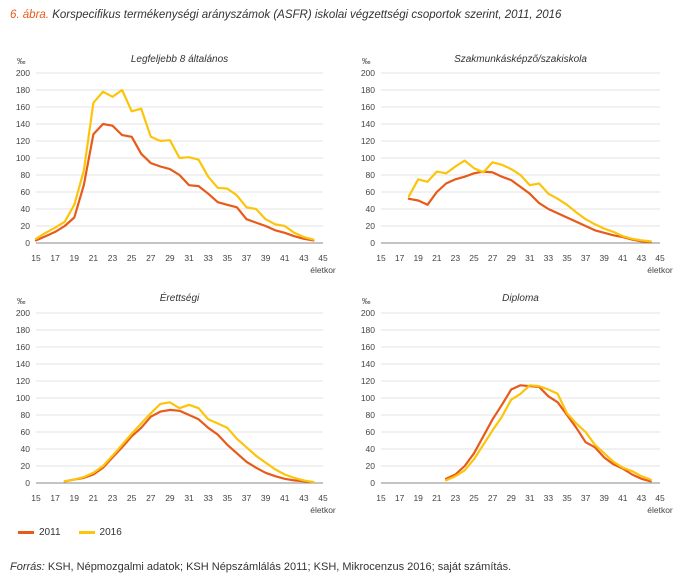  I want to click on chart-1-ytick-label-40: 40, so click(26, 209).